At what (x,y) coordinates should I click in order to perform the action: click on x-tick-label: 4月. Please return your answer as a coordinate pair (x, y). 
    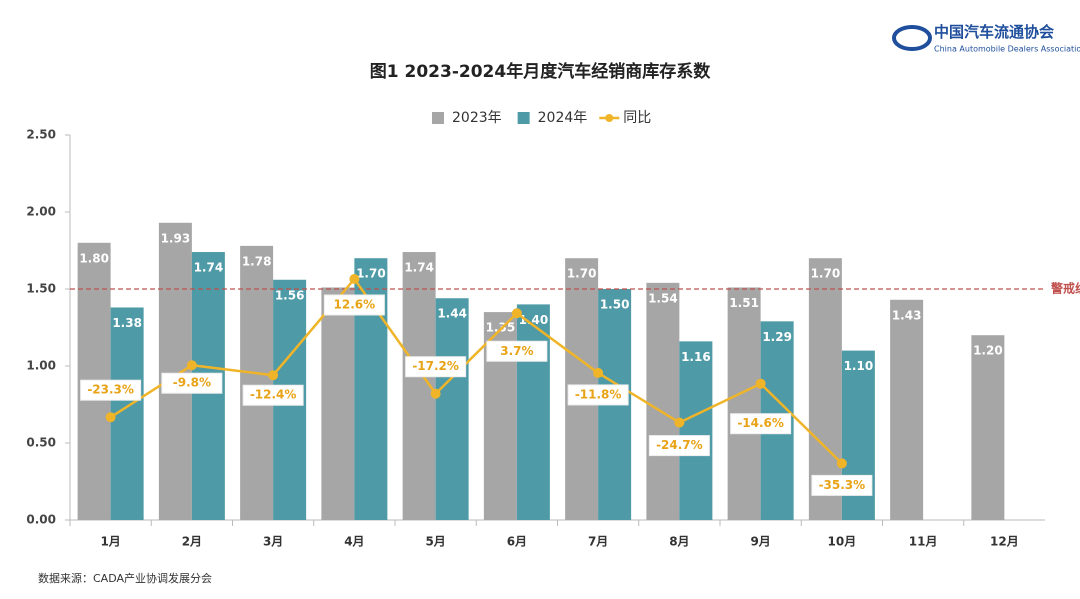
    Looking at the image, I should click on (354, 542).